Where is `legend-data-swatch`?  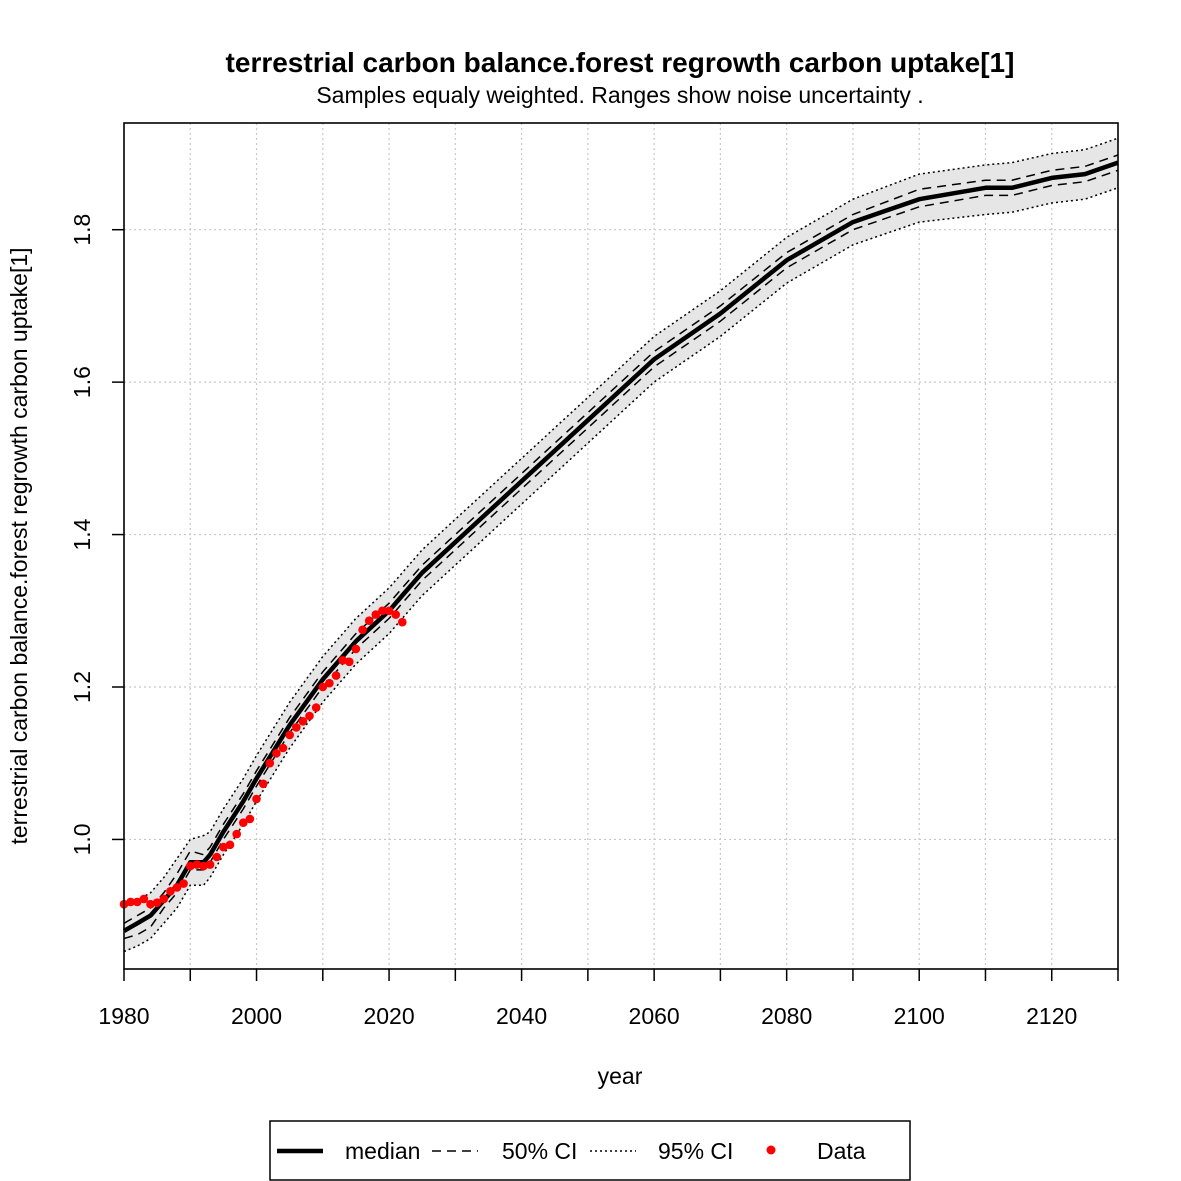
legend-data-swatch is located at coordinates (771, 1150).